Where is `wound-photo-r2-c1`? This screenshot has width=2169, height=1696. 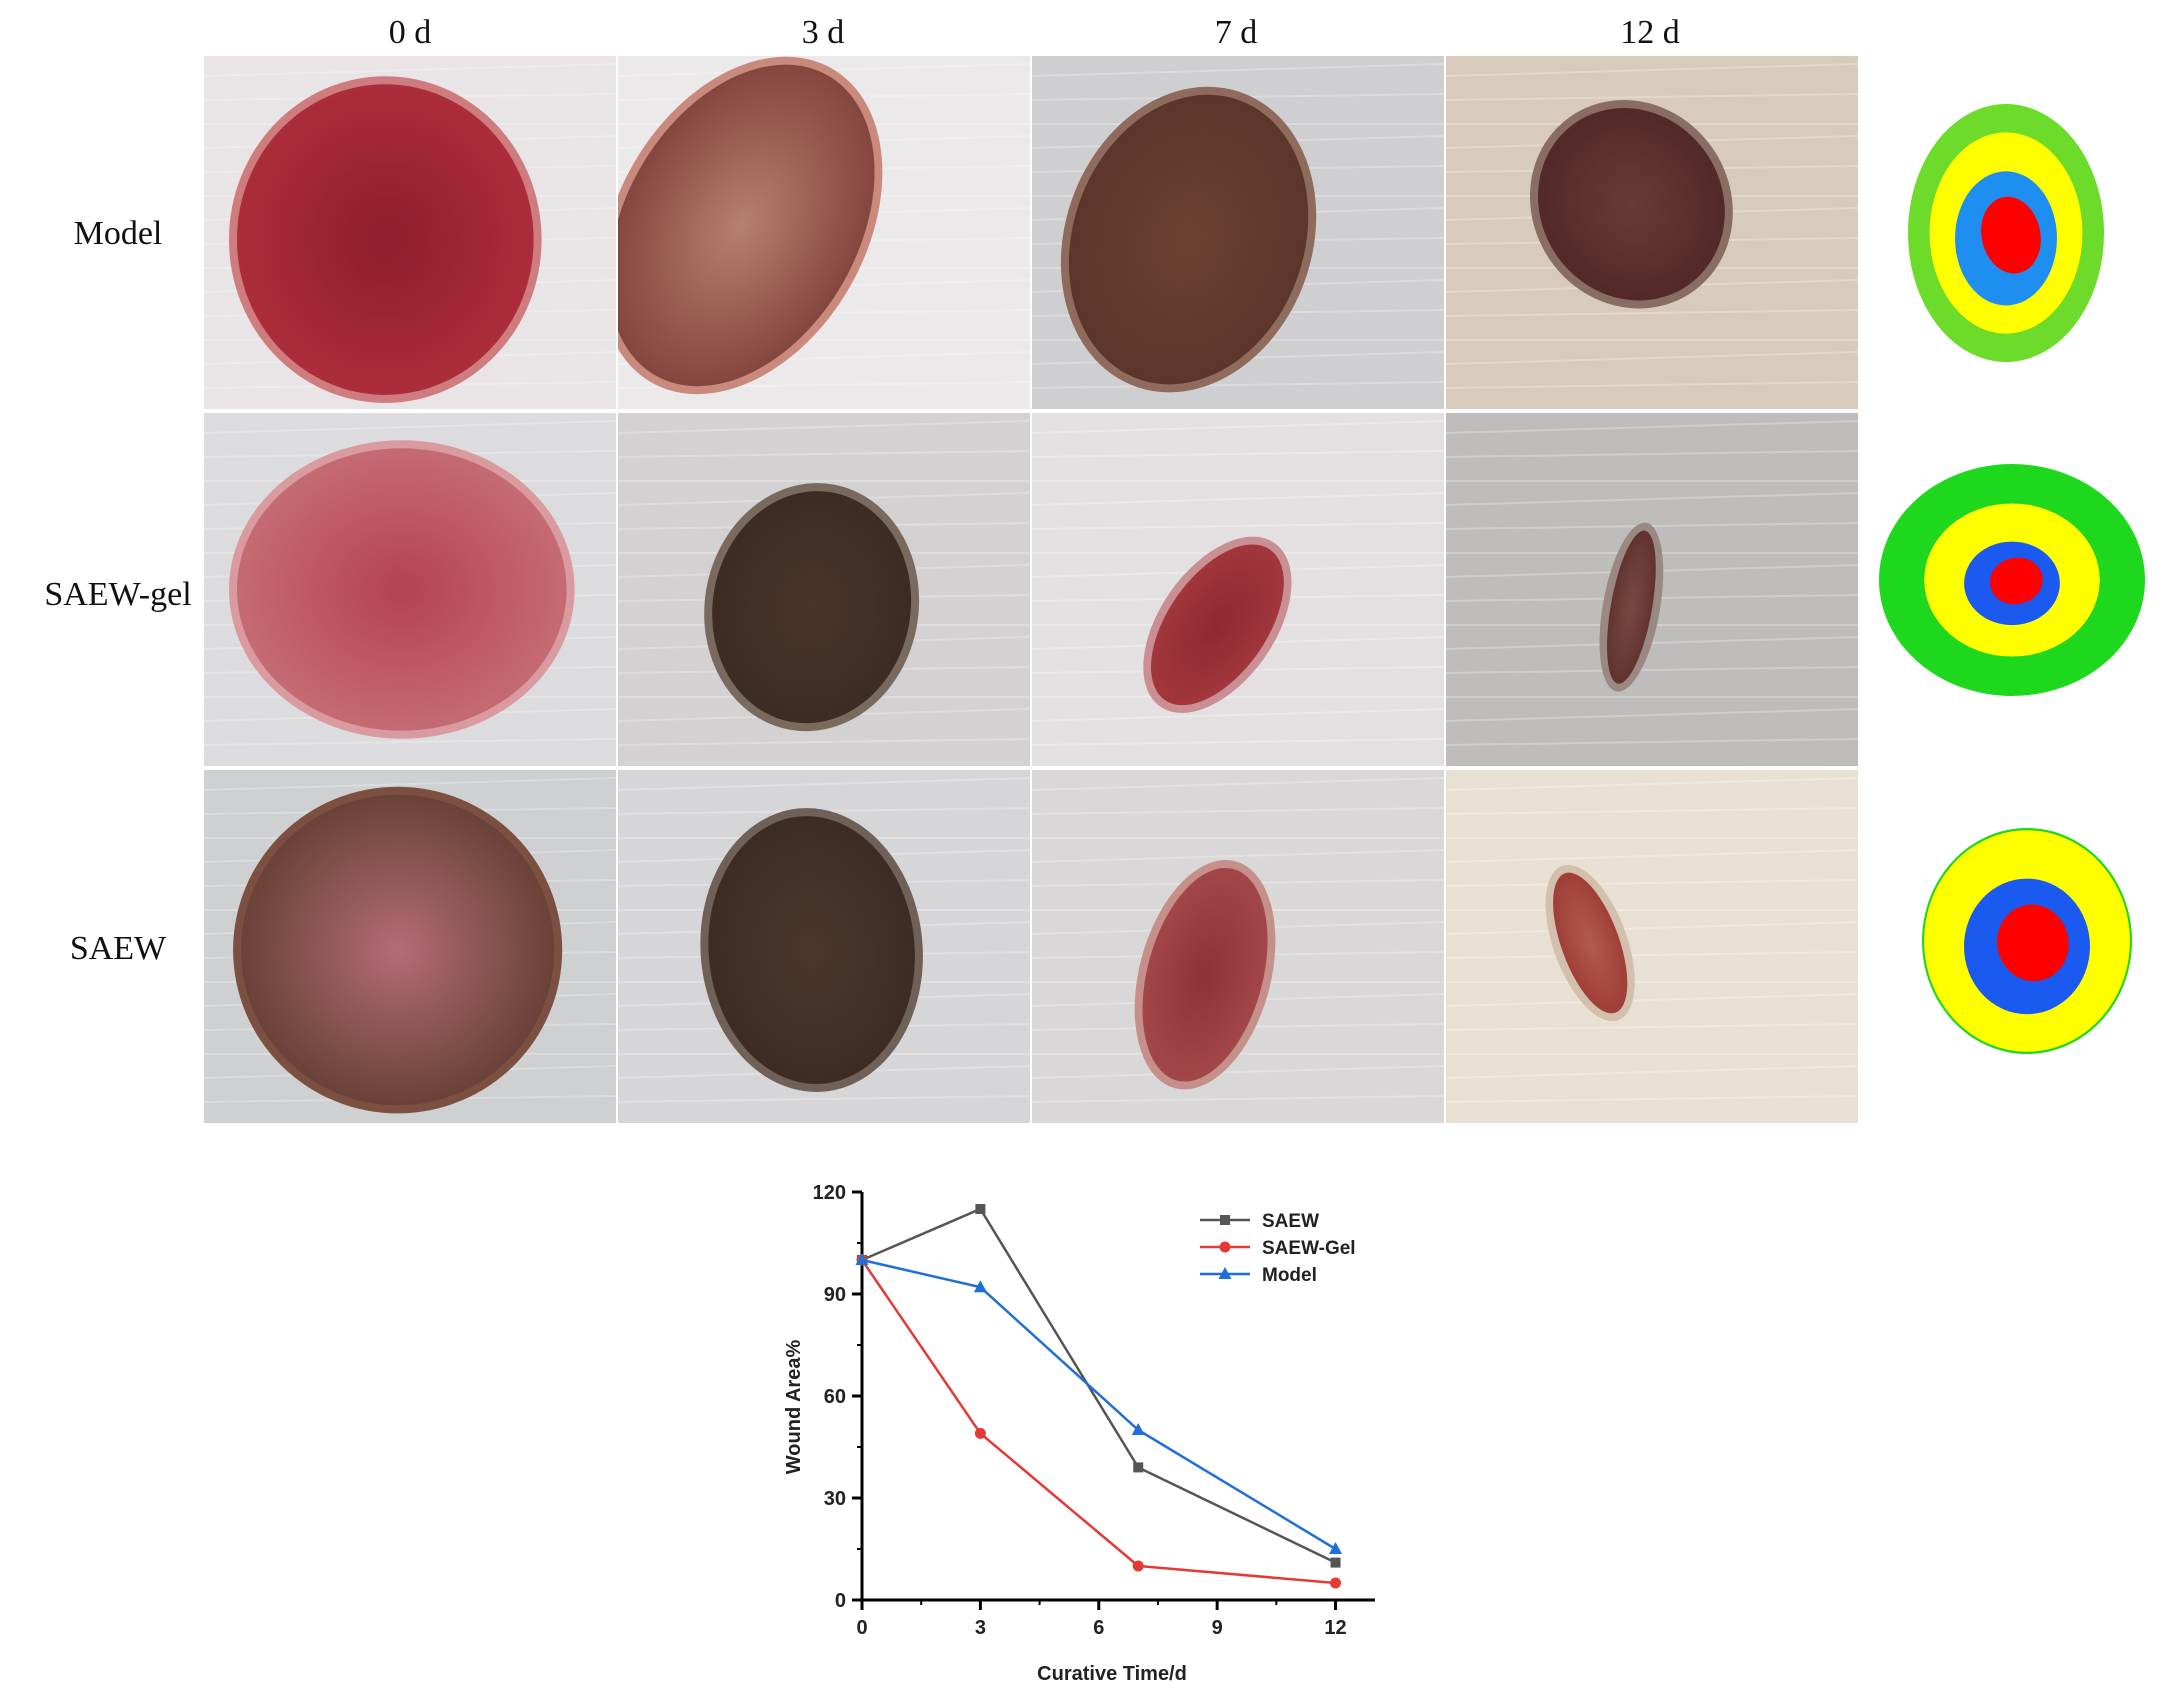 wound-photo-r2-c1 is located at coordinates (410, 589).